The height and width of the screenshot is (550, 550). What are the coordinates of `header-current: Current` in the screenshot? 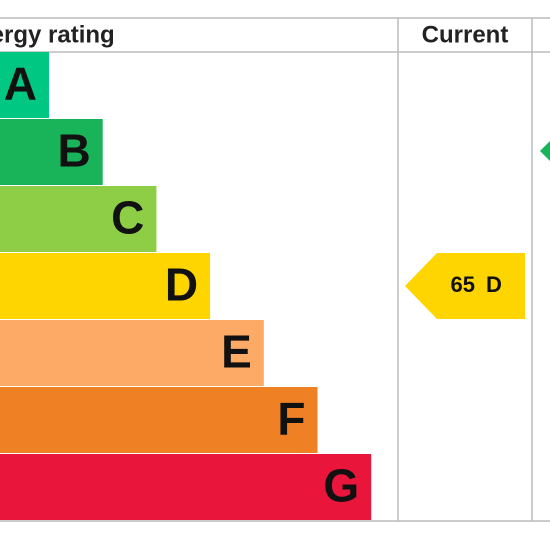 It's located at (465, 34).